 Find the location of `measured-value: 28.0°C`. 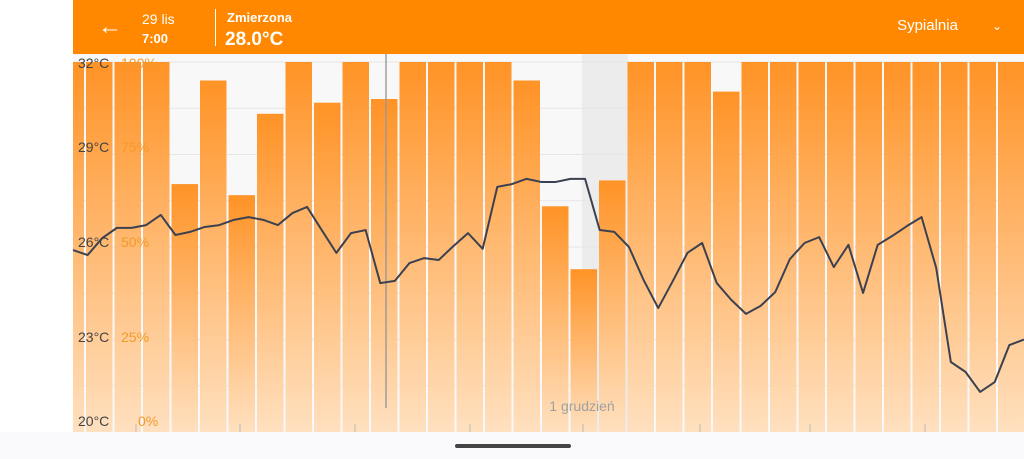

measured-value: 28.0°C is located at coordinates (254, 39).